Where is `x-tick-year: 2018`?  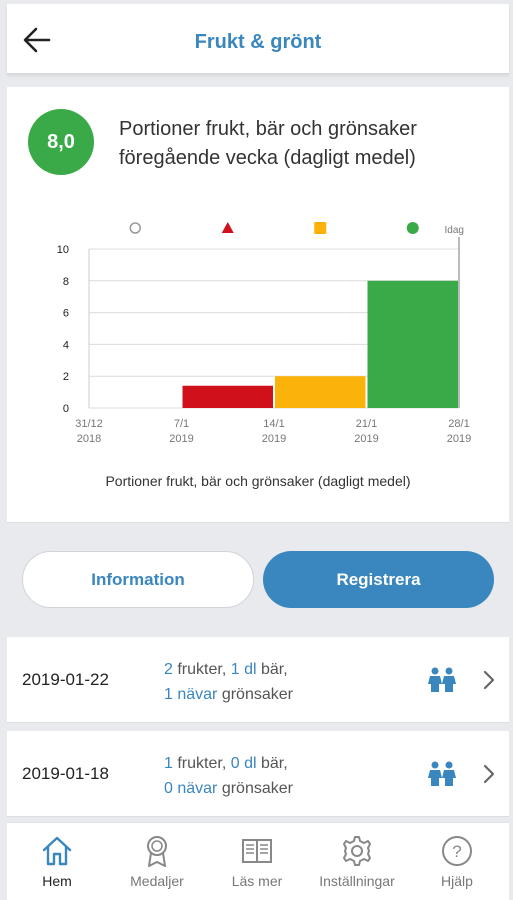
x-tick-year: 2018 is located at coordinates (89, 439).